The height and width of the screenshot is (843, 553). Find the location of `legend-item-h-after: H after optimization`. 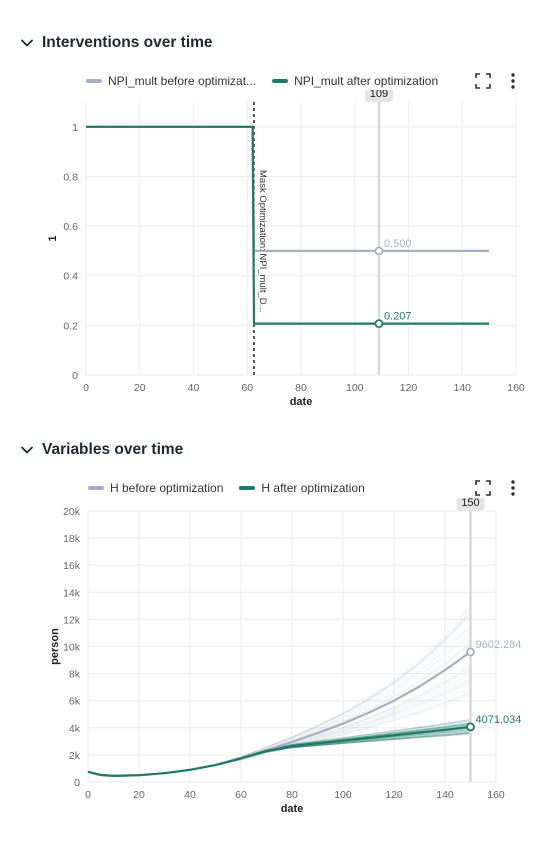

legend-item-h-after: H after optimization is located at coordinates (302, 488).